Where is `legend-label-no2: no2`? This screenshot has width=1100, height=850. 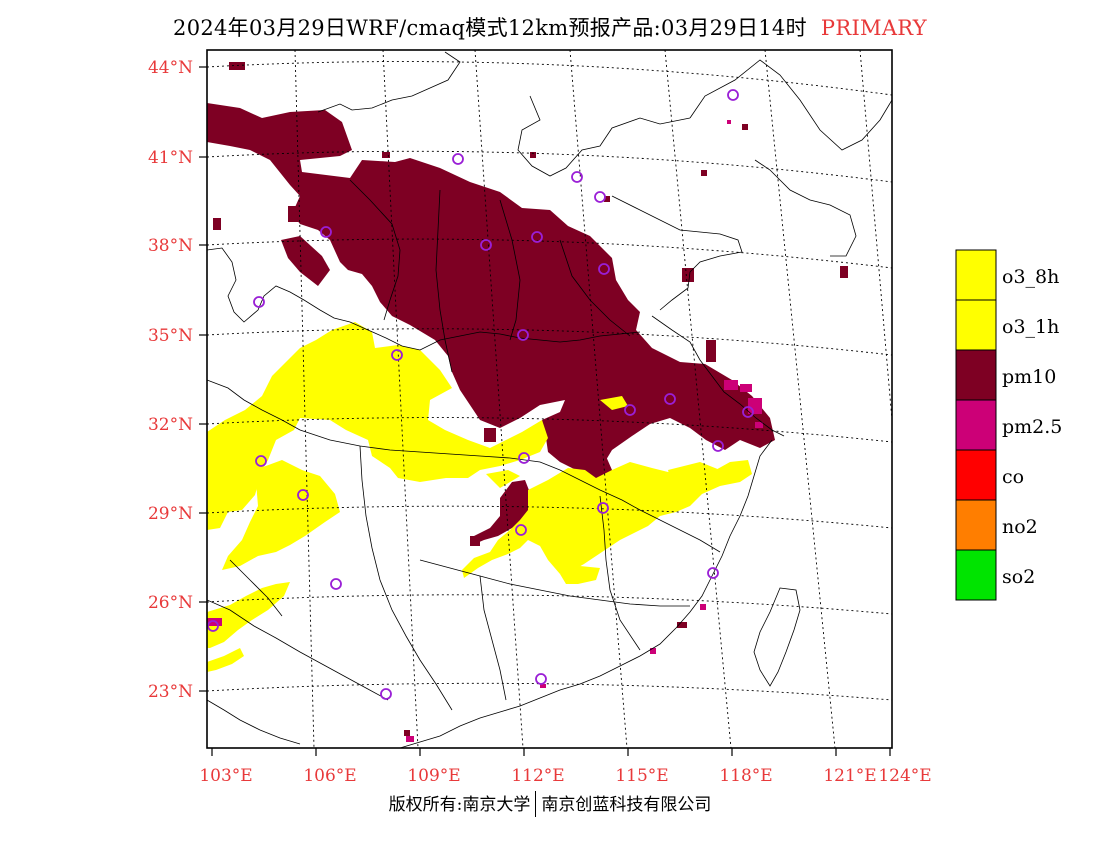 legend-label-no2: no2 is located at coordinates (1020, 527).